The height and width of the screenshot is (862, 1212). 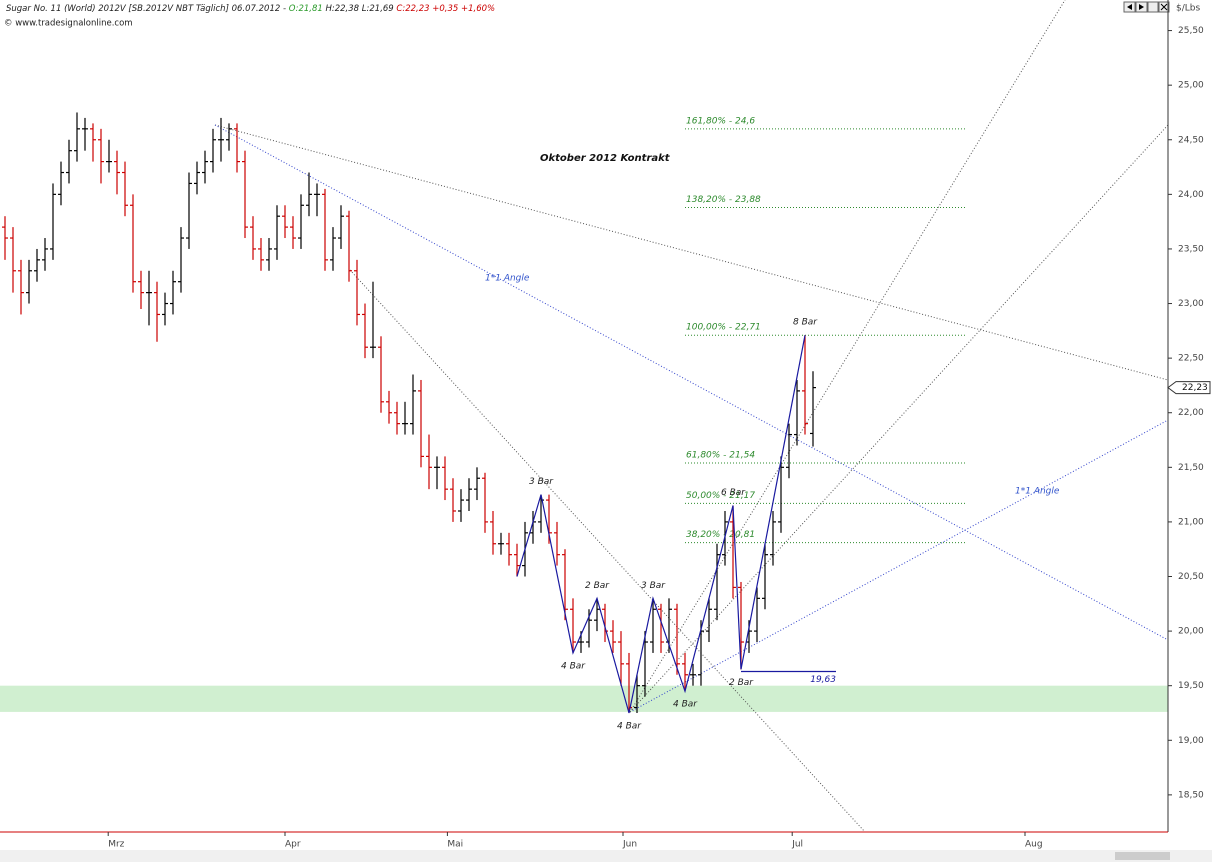 What do you see at coordinates (1191, 31) in the screenshot?
I see `y-tick-label: 25,50` at bounding box center [1191, 31].